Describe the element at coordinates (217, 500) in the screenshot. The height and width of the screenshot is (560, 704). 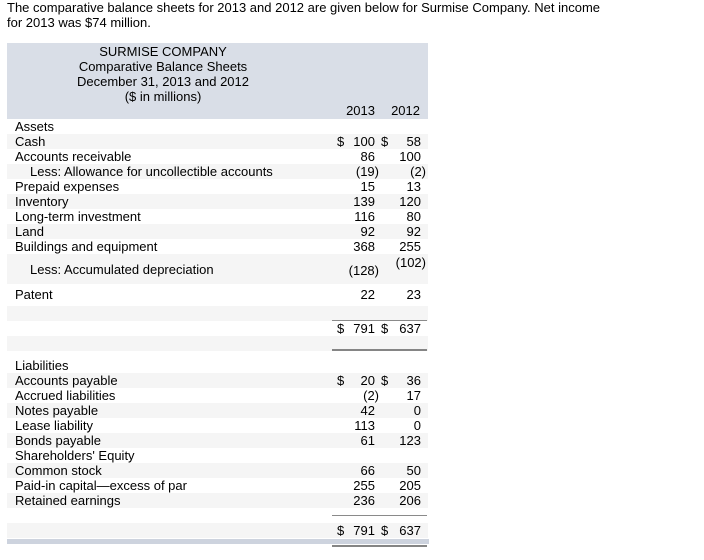
I see `table-row: Retained earnings 236 206` at that location.